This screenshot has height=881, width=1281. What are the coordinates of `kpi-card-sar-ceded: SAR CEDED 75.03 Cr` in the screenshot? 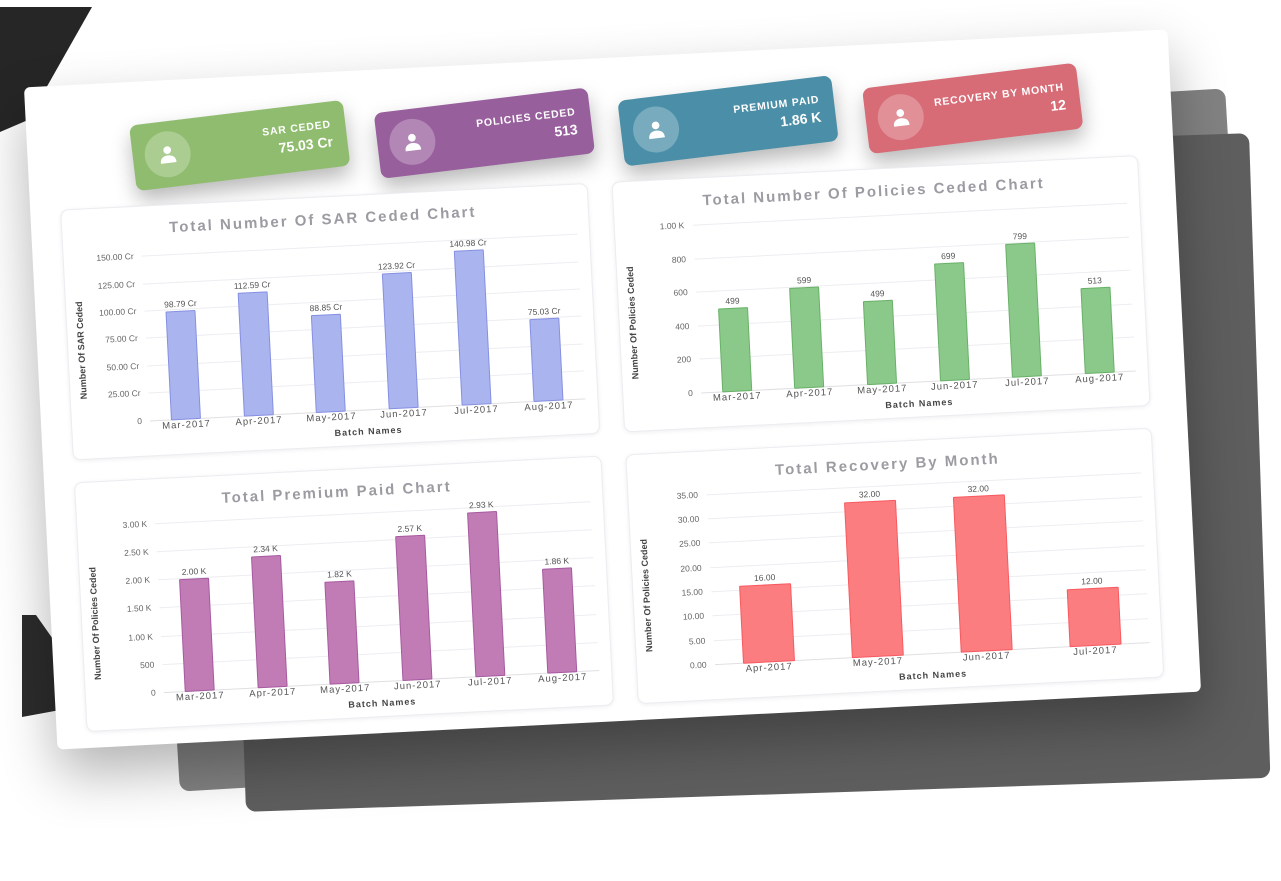 It's located at (239, 145).